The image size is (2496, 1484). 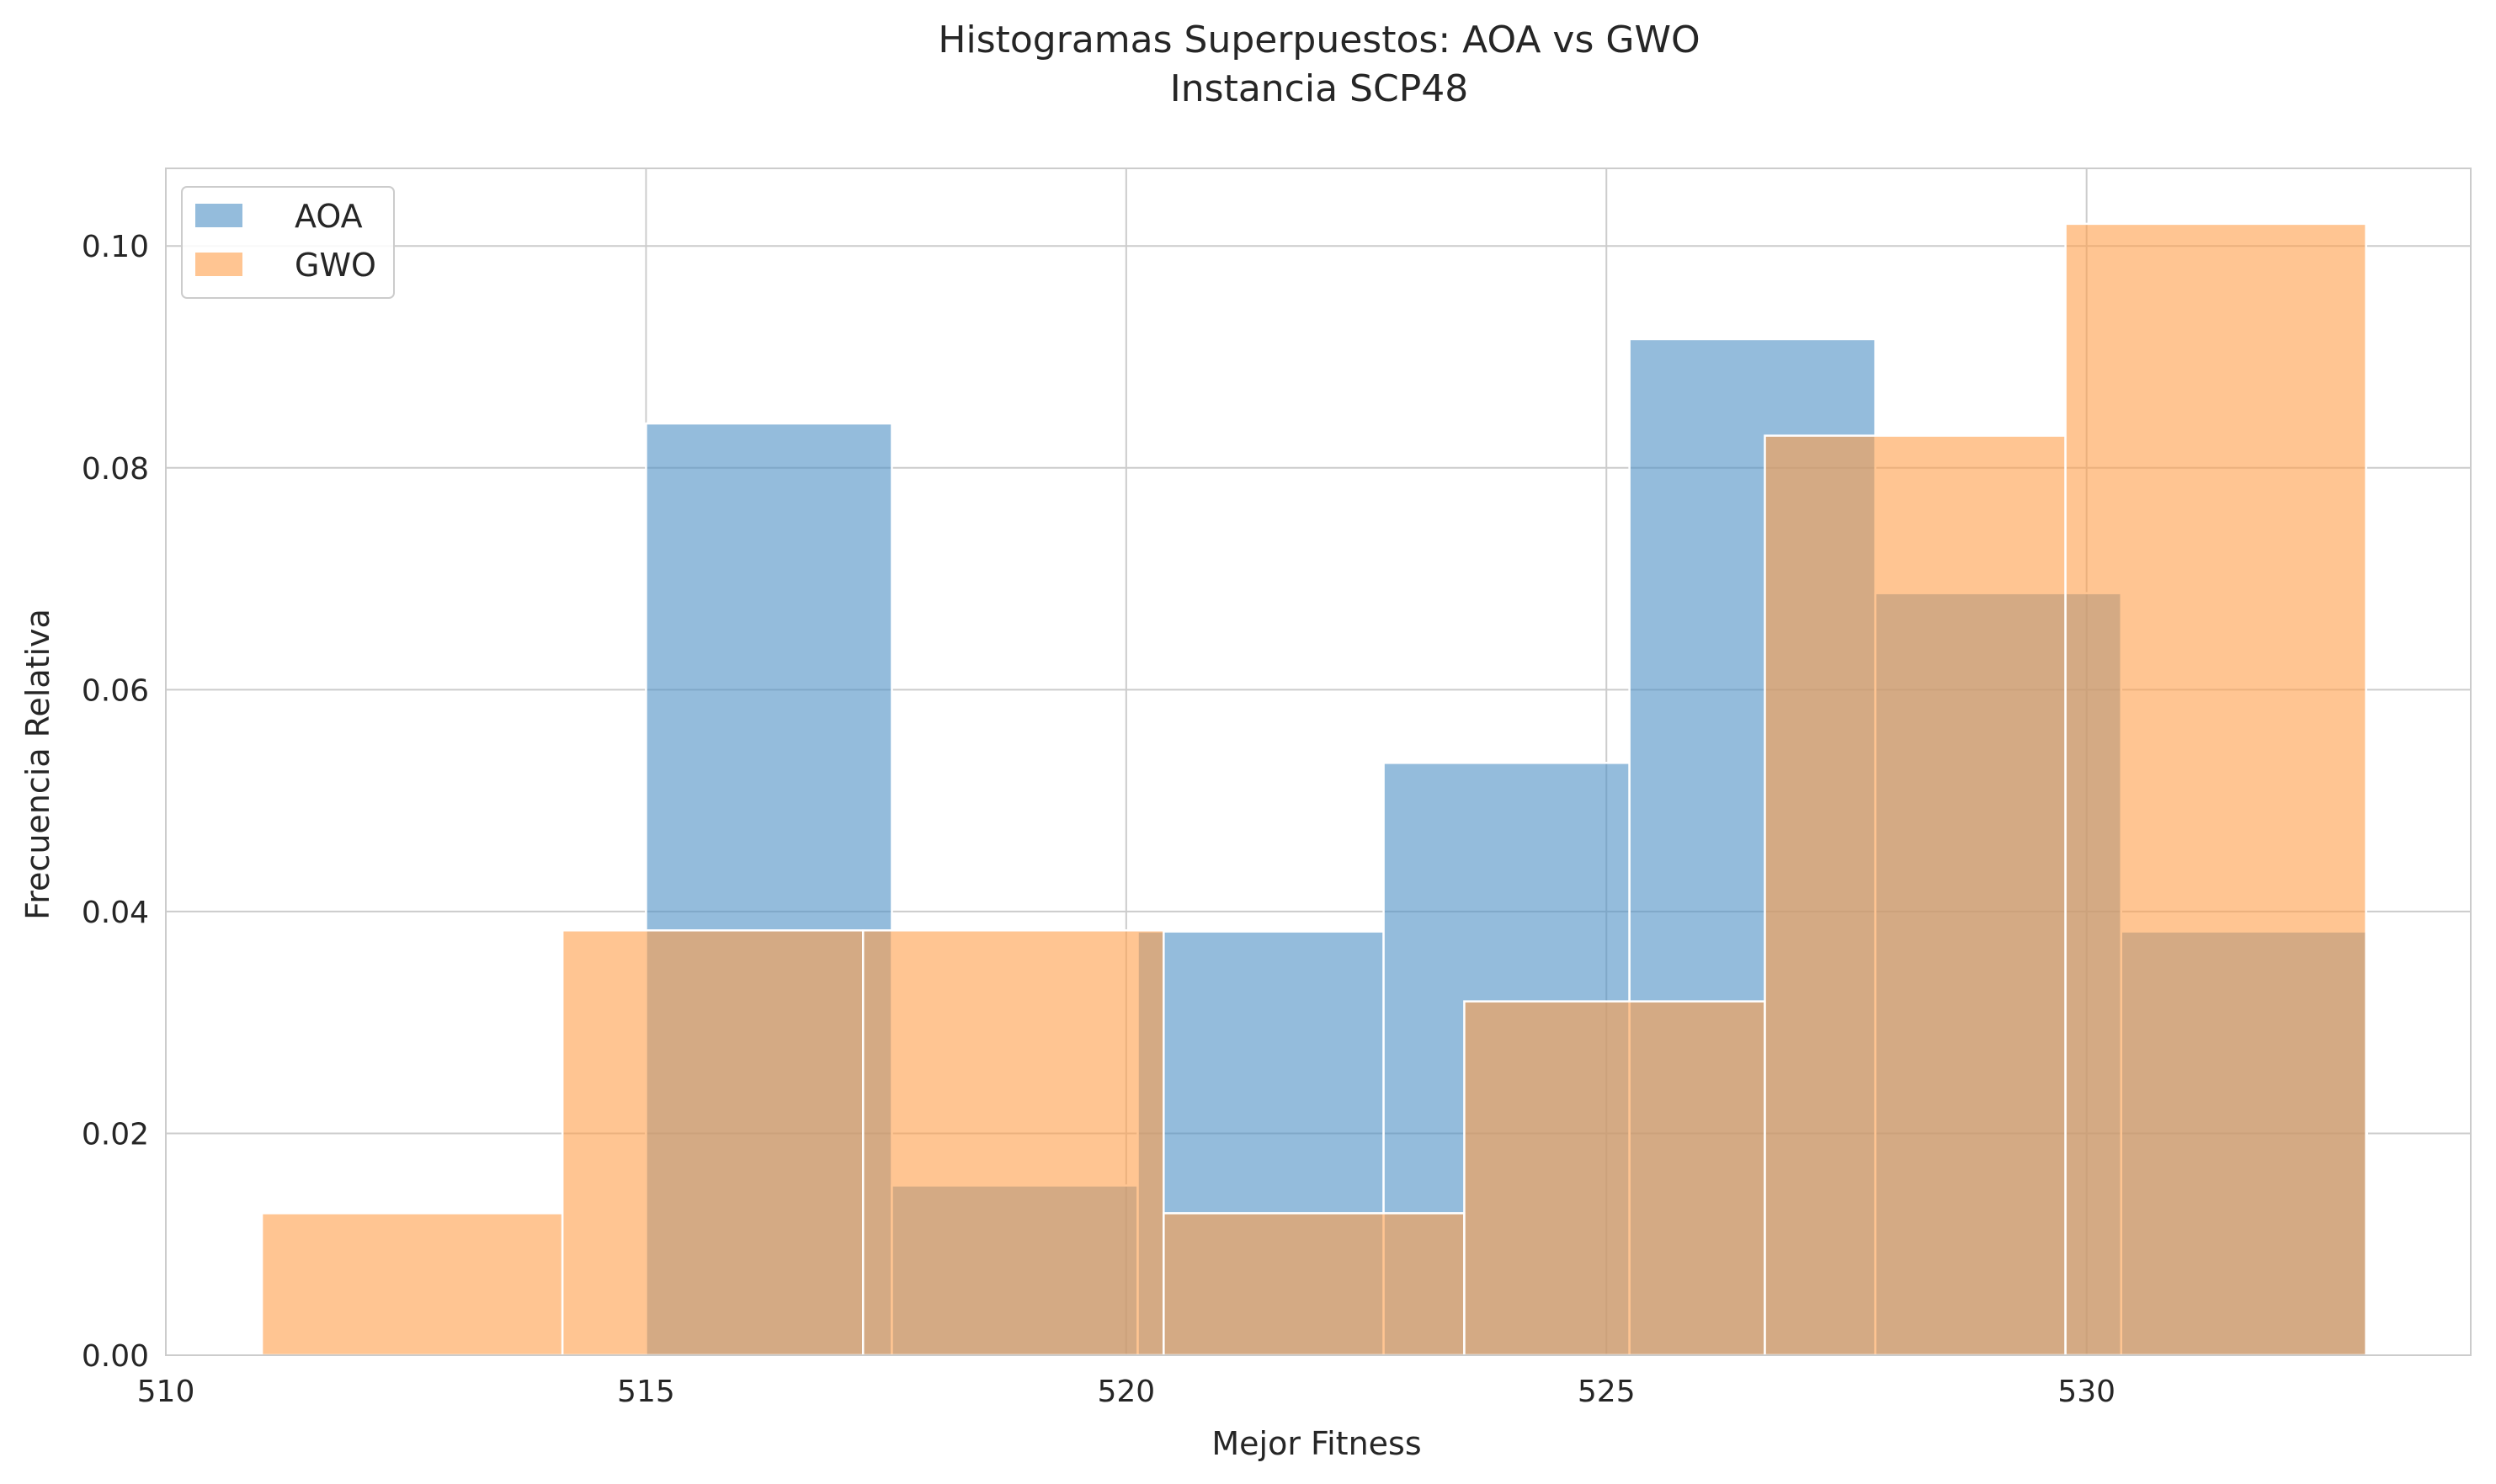 I want to click on x-tick-labels: 510 515 520 525 530, so click(x=1126, y=1392).